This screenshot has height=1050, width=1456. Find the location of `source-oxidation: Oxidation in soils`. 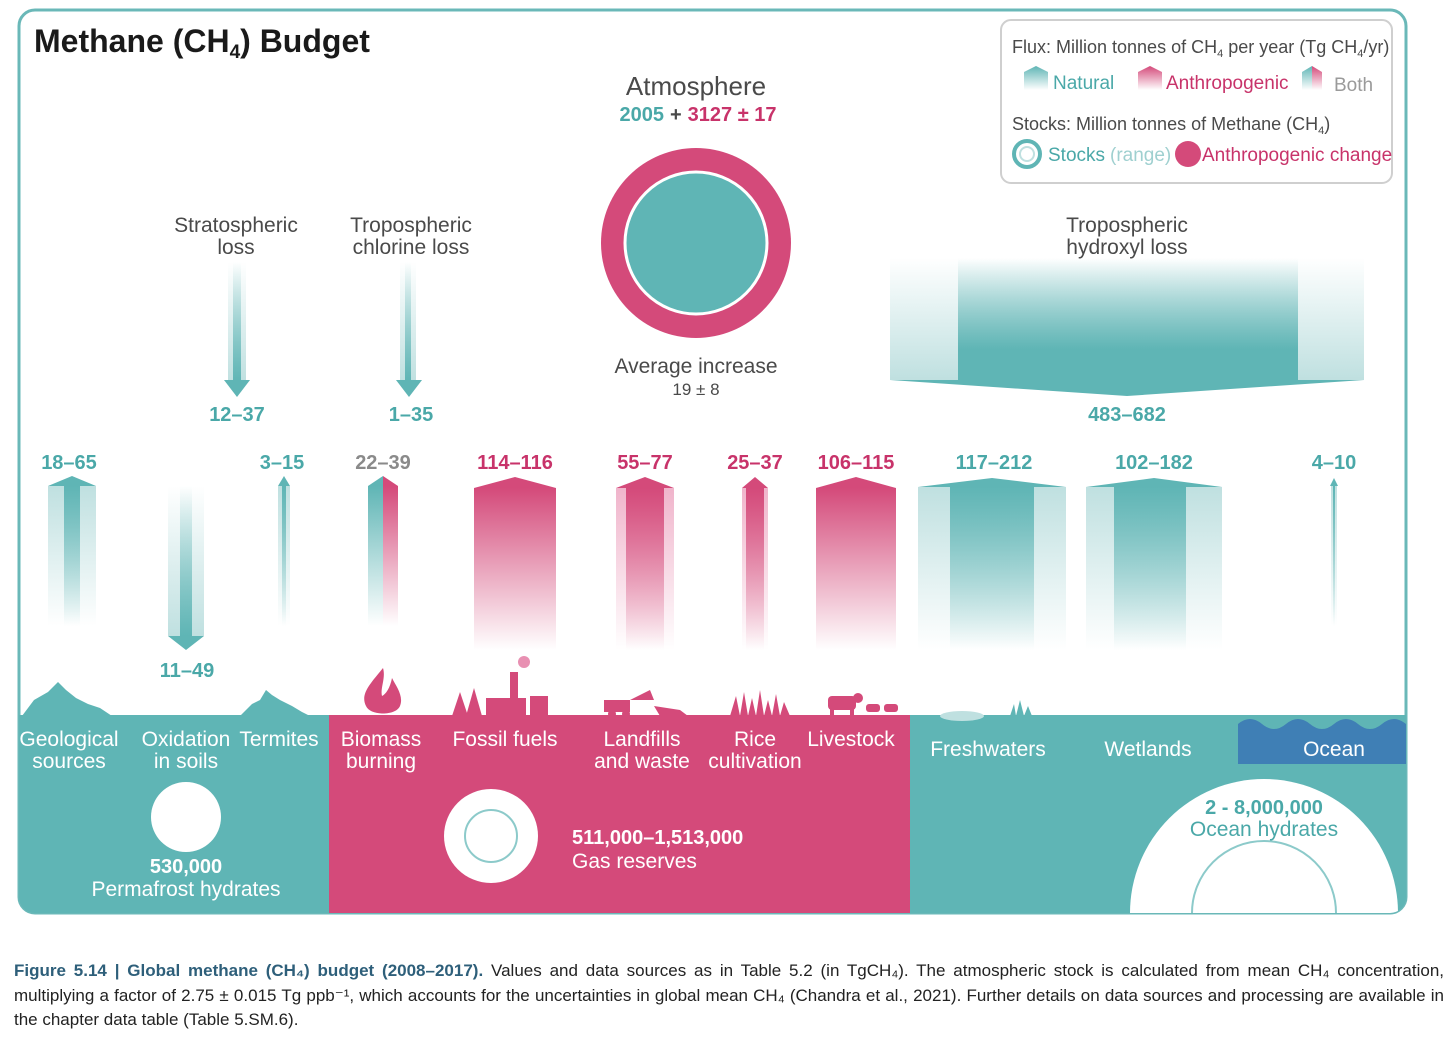

source-oxidation: Oxidation in soils is located at coordinates (186, 750).